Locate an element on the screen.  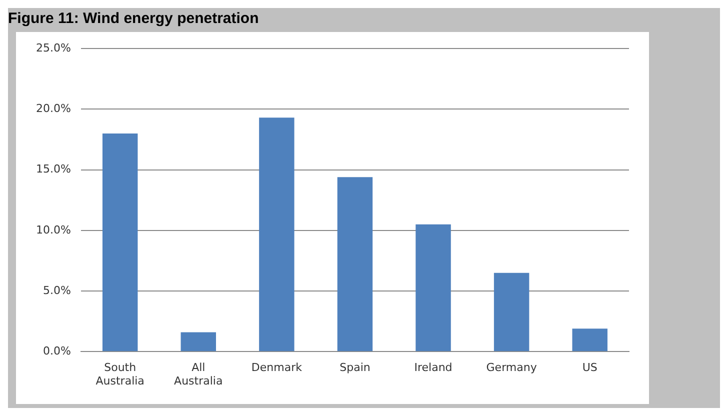
x-tick-label: All Australia is located at coordinates (198, 374).